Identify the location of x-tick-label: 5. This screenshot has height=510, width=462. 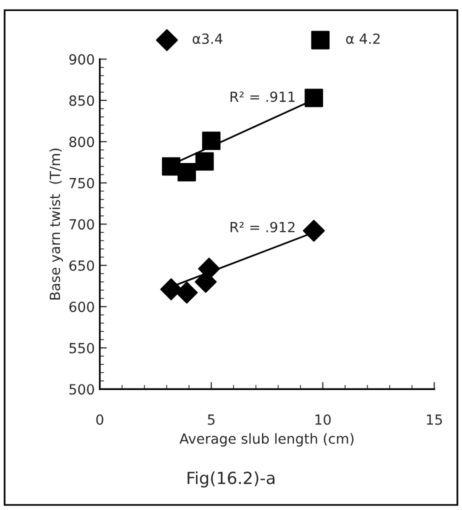
(211, 419).